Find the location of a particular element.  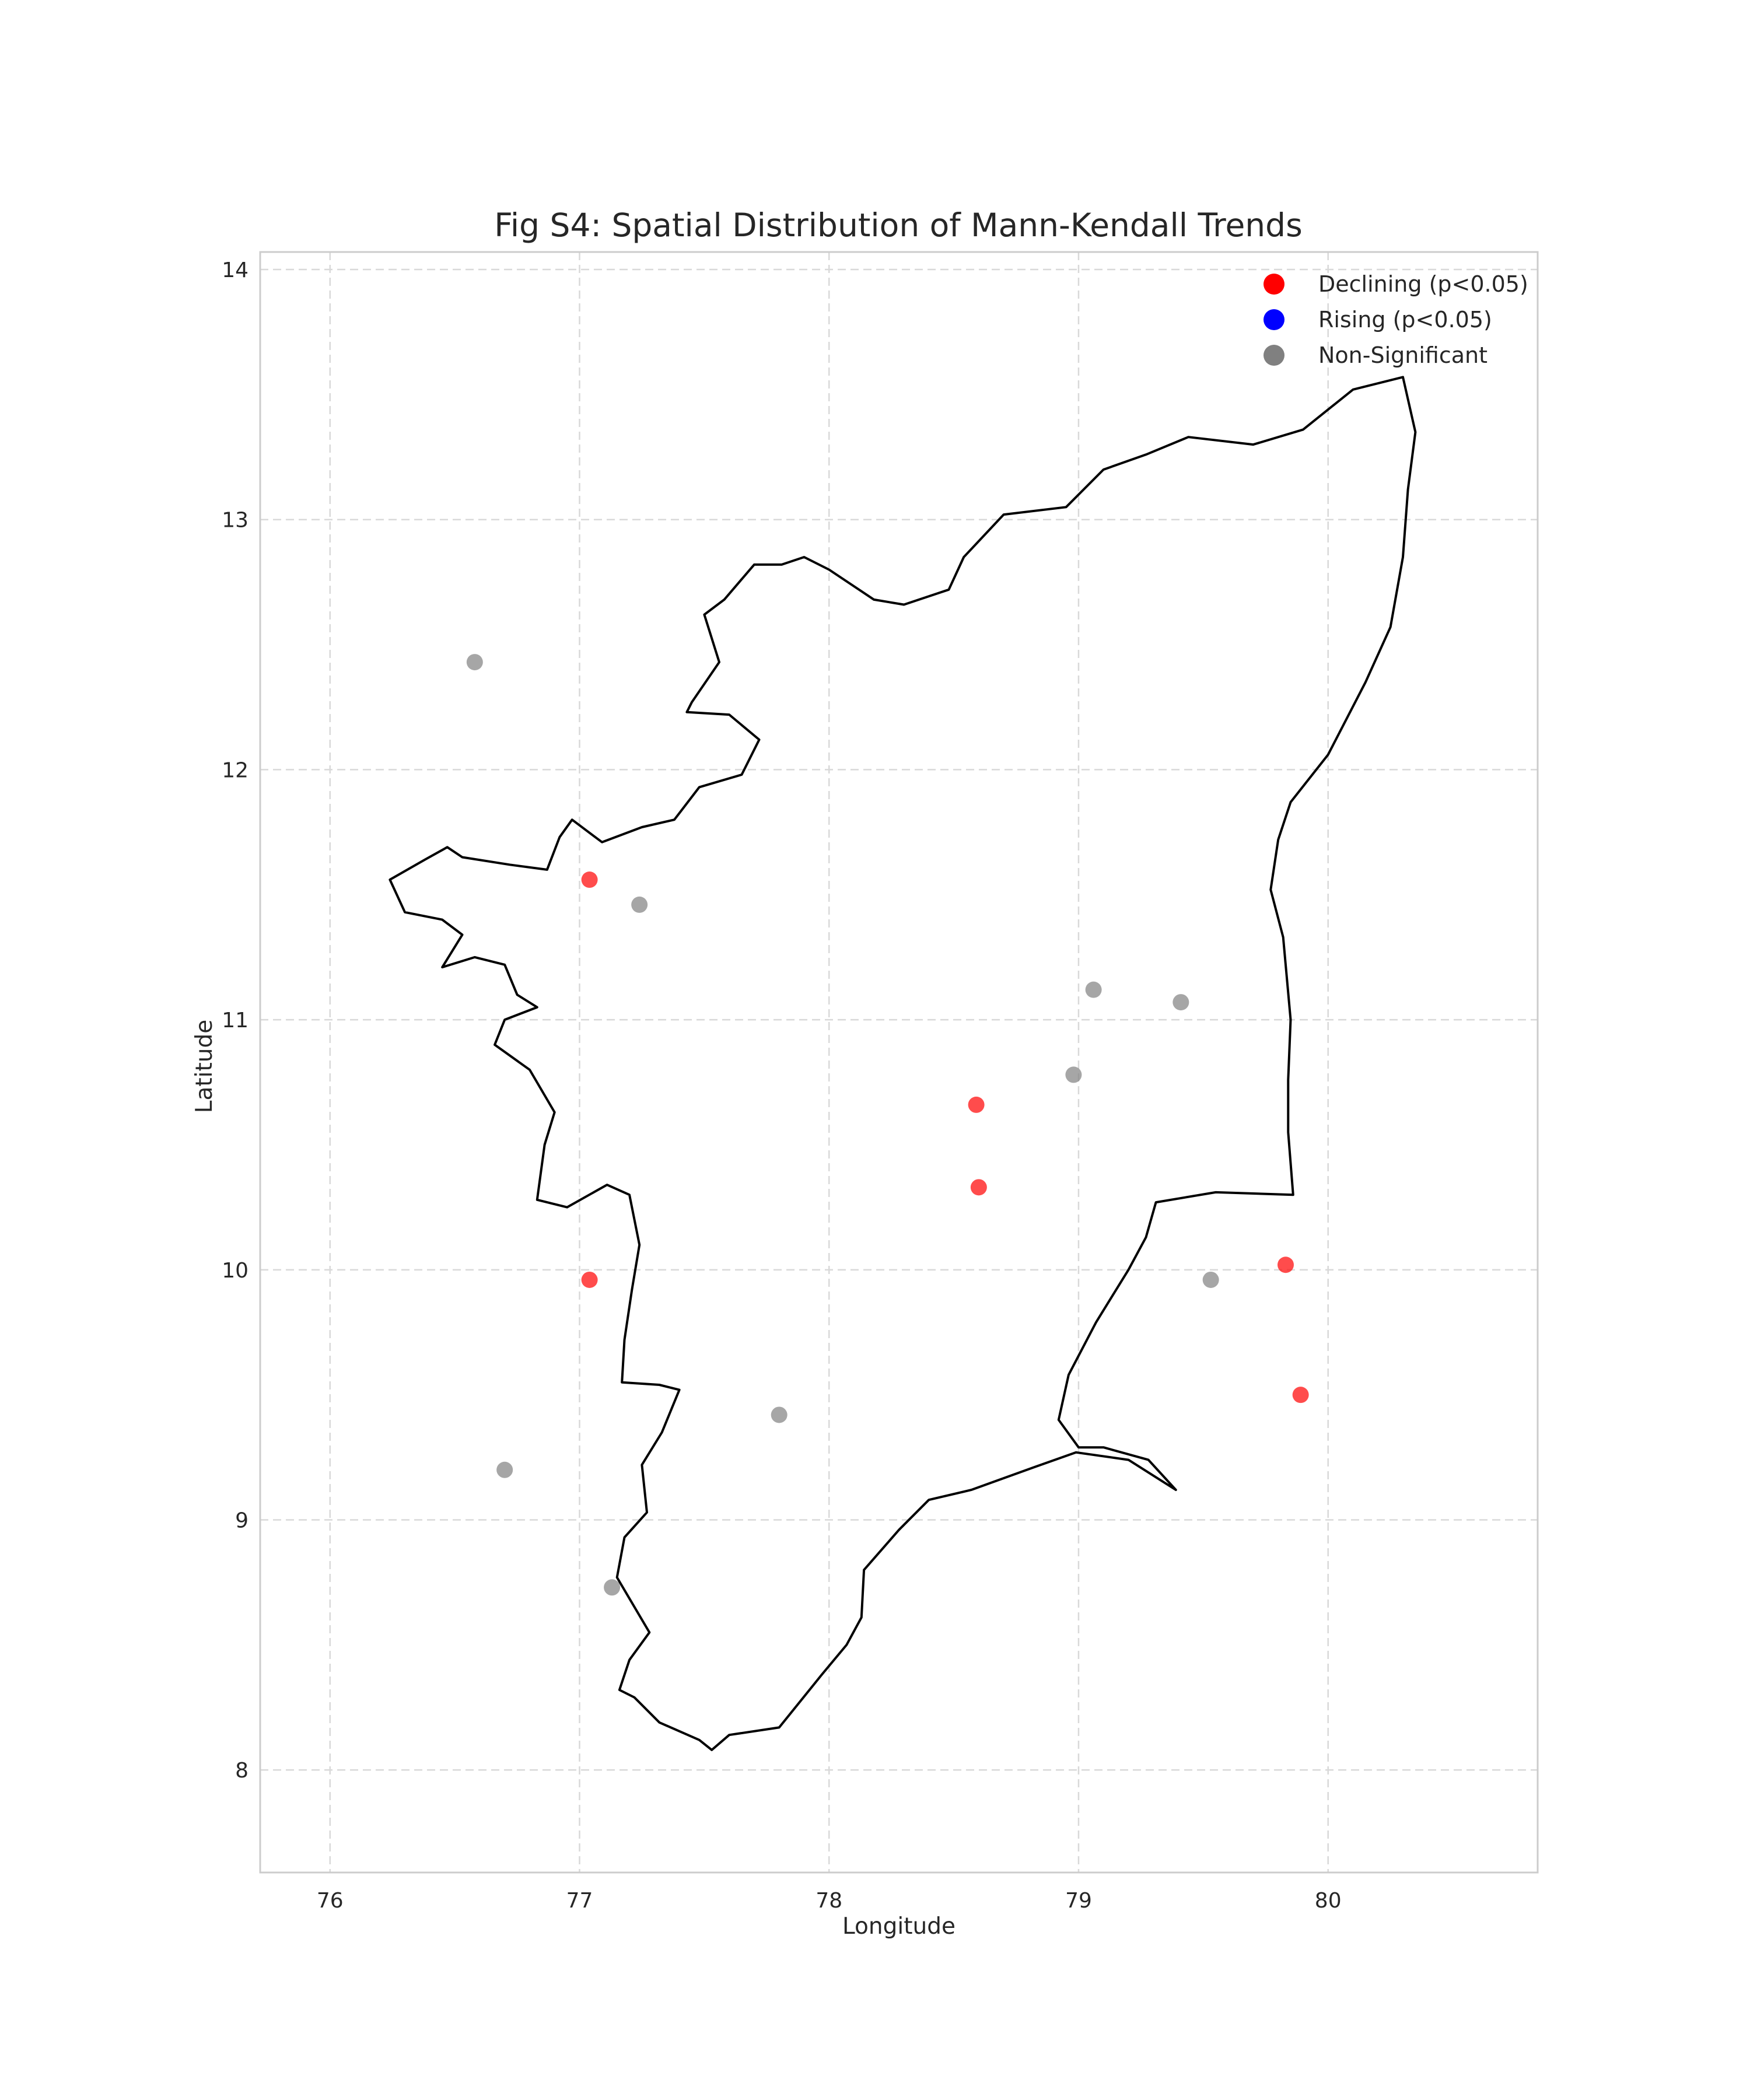

x-tick-label: 80 is located at coordinates (1328, 1901).